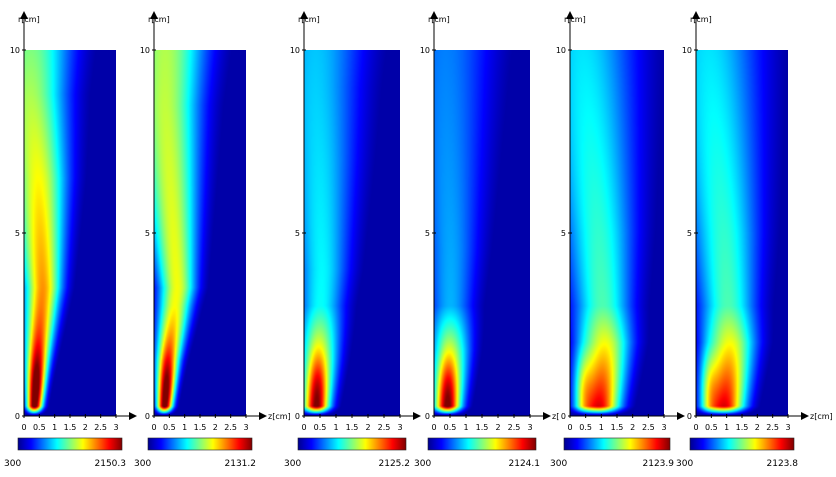 The image size is (836, 477). Describe the element at coordinates (659, 464) in the screenshot. I see `colorbar-max-label: 2123.9` at that location.